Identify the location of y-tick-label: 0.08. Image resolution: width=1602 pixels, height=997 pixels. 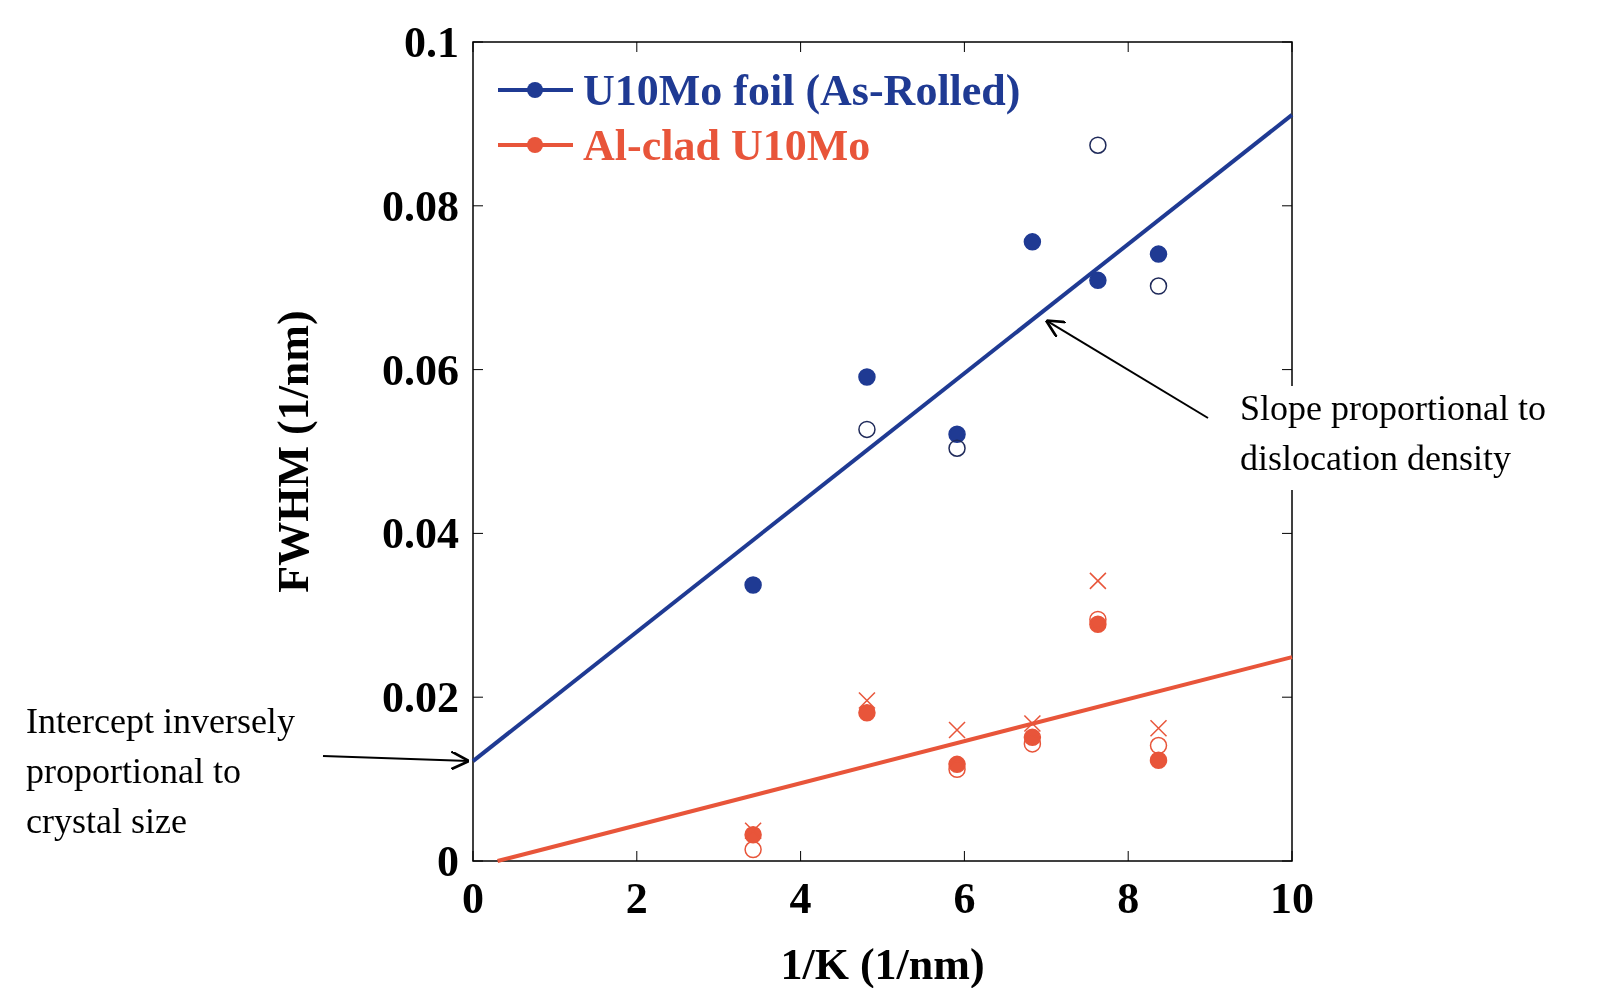
(420, 206).